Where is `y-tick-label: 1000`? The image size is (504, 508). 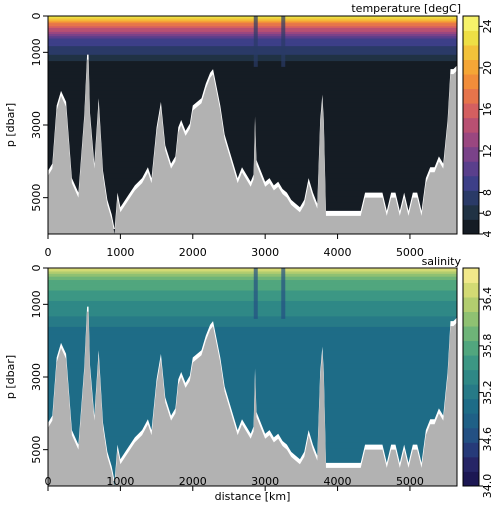 y-tick-label: 1000 is located at coordinates (36, 304).